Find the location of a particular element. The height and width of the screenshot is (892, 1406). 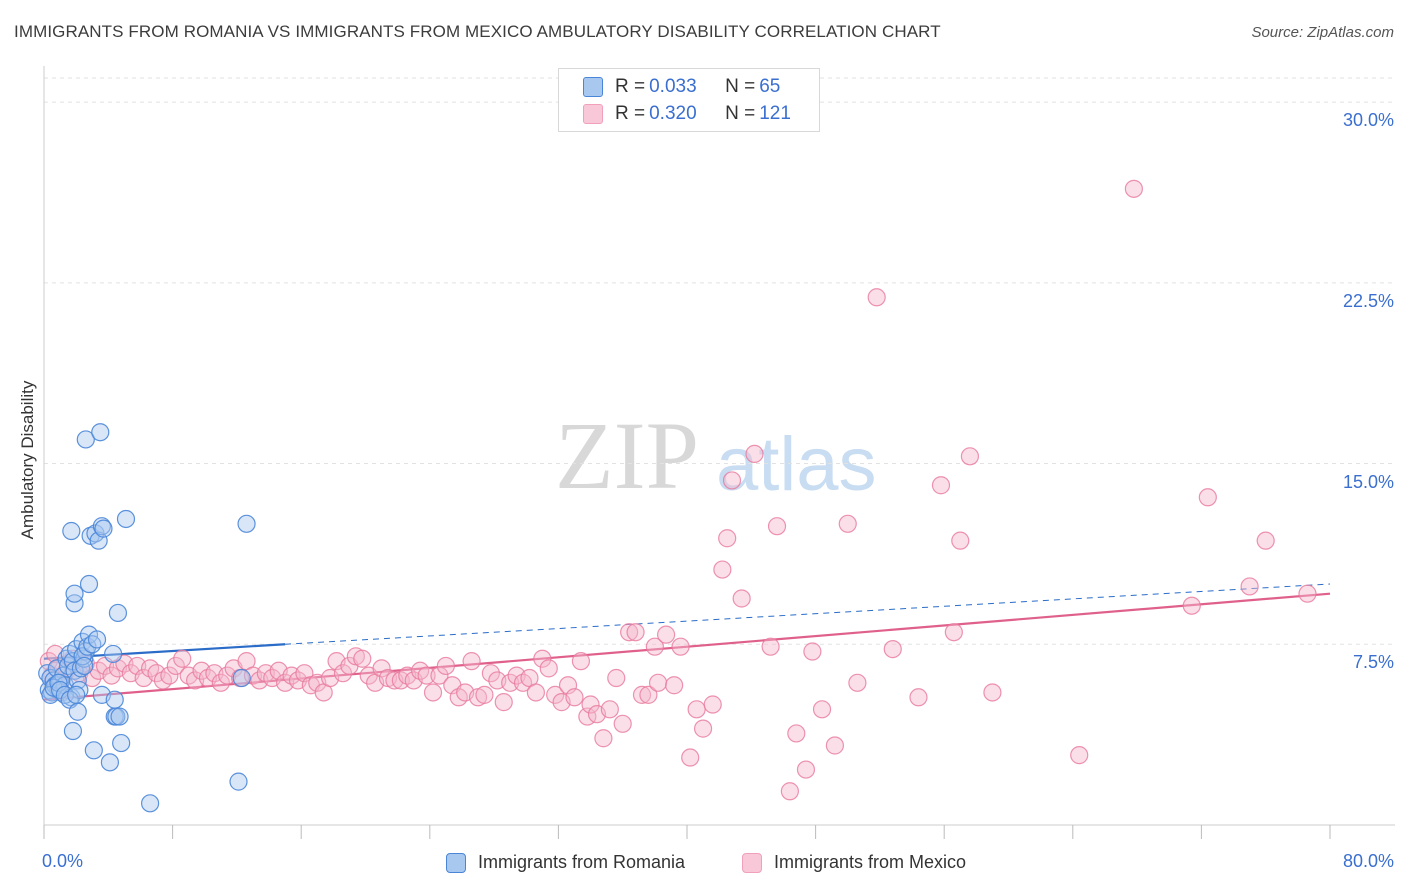

legend-n-value: 65 is located at coordinates (770, 86).